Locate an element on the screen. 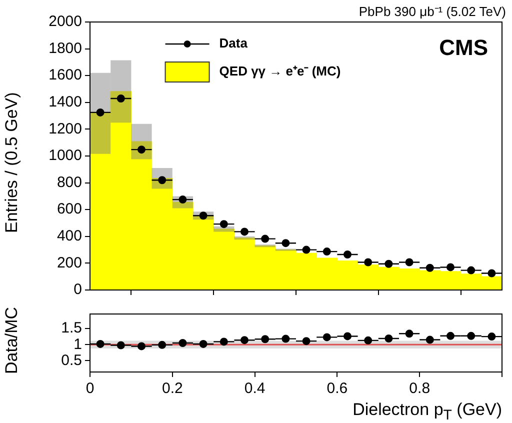 The image size is (512, 423). y-tick-label: 1 is located at coordinates (78, 344).